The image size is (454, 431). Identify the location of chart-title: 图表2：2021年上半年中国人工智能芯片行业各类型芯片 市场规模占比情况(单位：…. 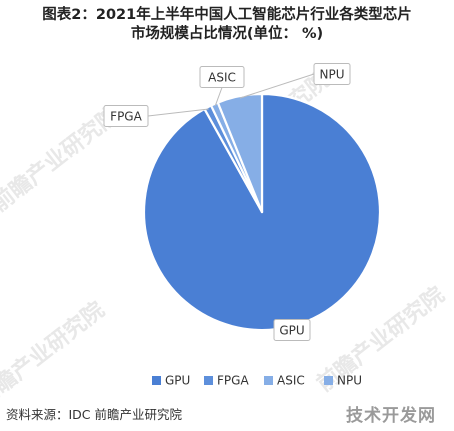
(227, 25).